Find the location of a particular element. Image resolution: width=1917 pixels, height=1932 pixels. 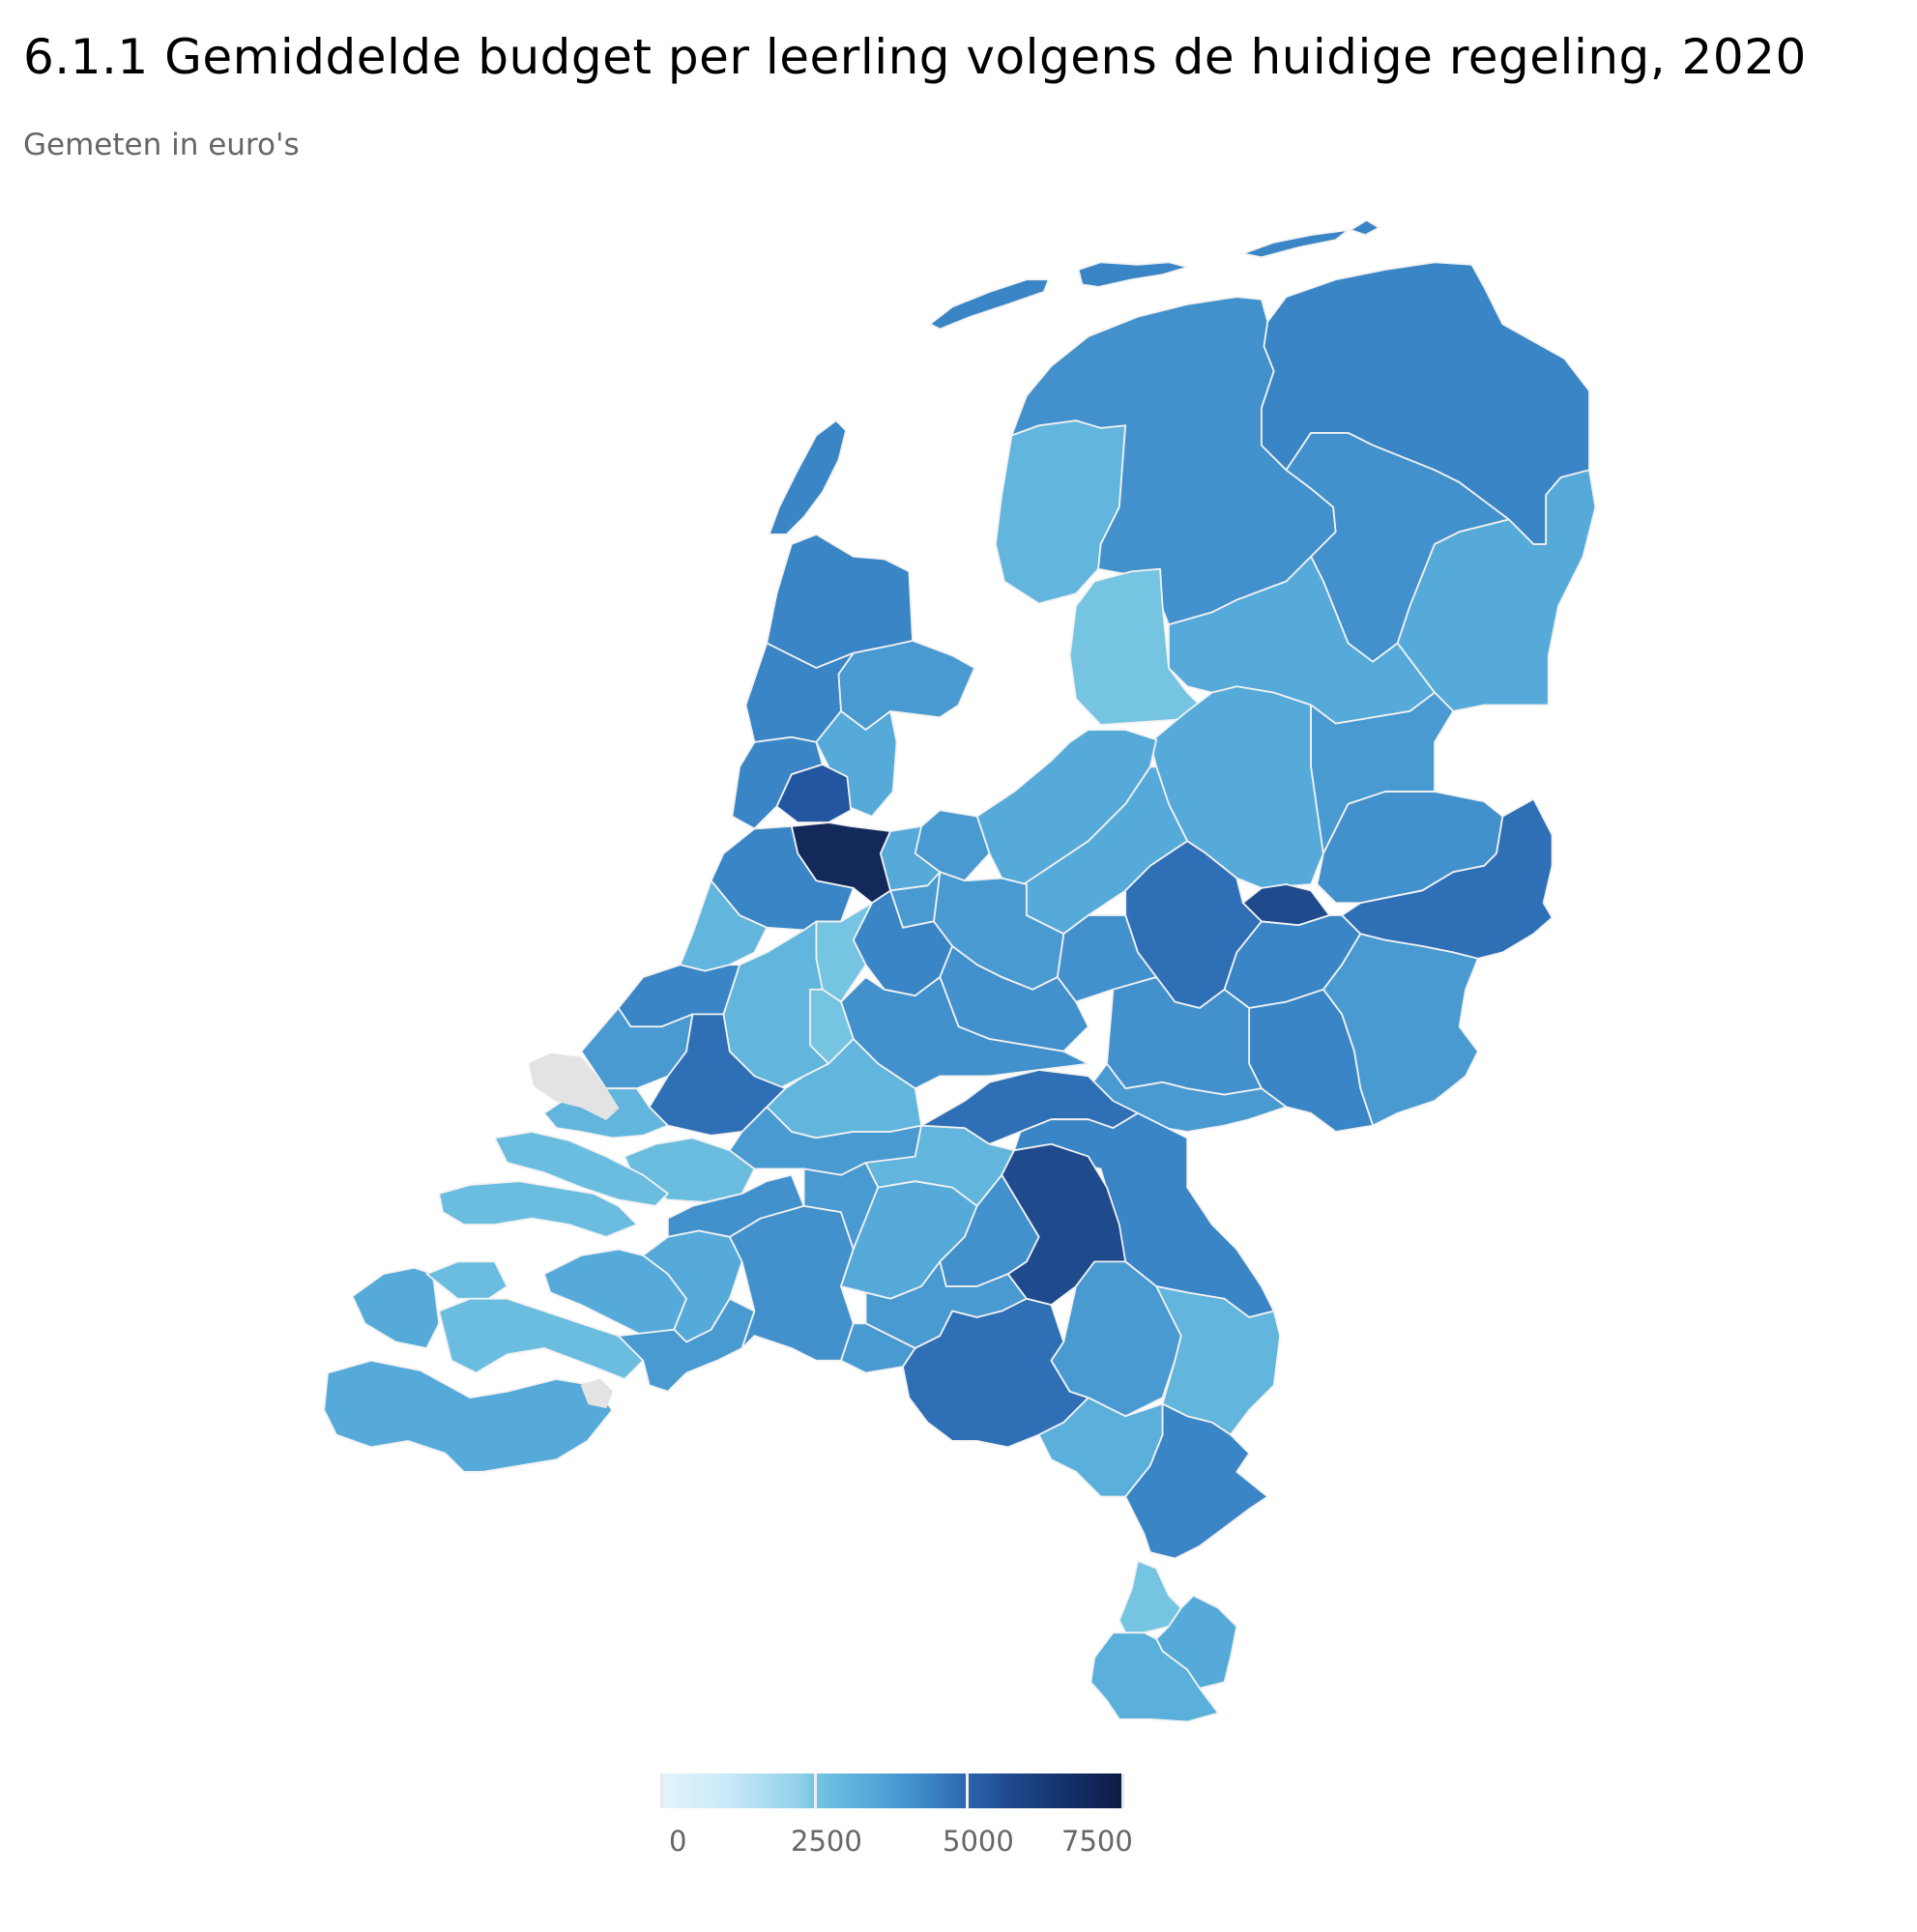

map-region-schiermonnikoog is located at coordinates (1365, 227).